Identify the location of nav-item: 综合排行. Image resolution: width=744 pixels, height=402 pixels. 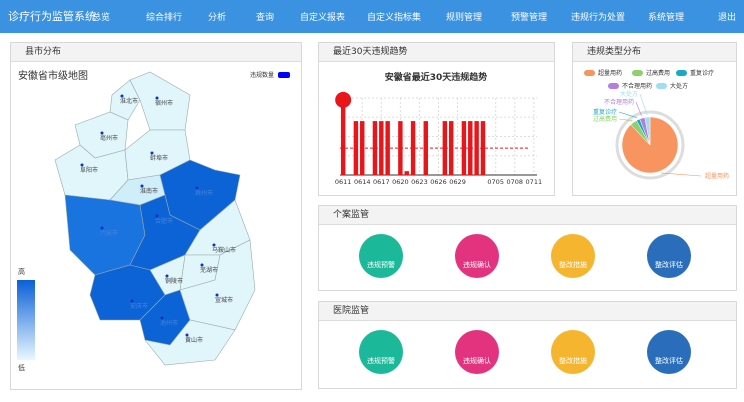
(164, 18).